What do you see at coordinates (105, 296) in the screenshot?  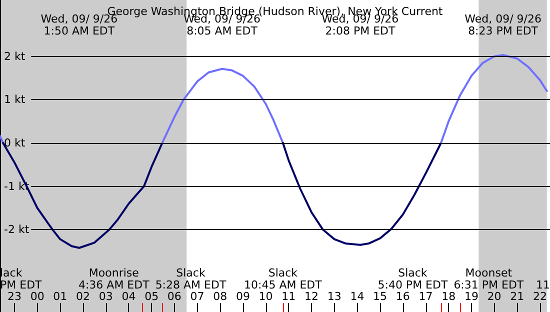 I see `x-tick-label: 03` at bounding box center [105, 296].